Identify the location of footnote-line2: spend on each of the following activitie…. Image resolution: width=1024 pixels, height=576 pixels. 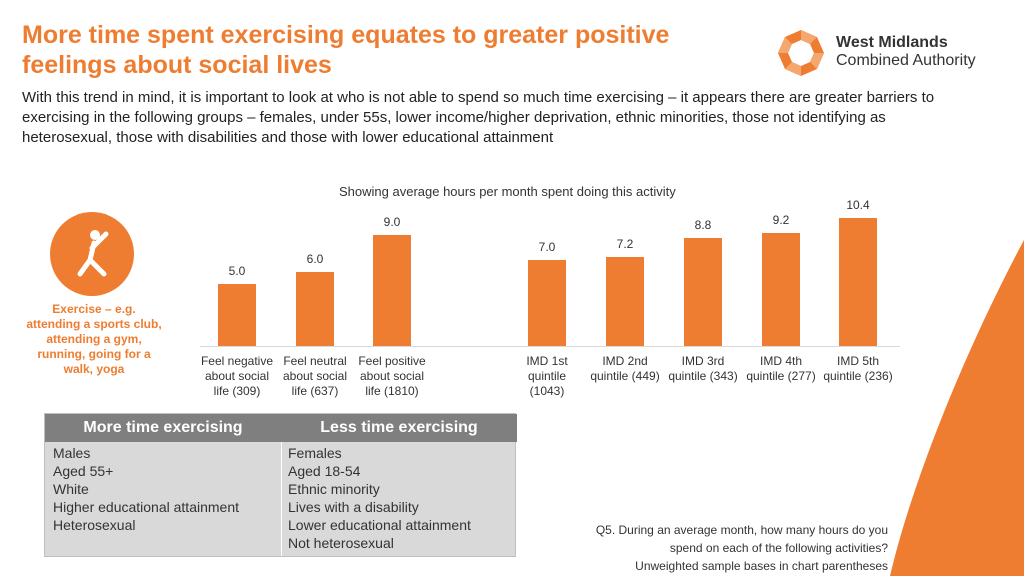
(778, 548).